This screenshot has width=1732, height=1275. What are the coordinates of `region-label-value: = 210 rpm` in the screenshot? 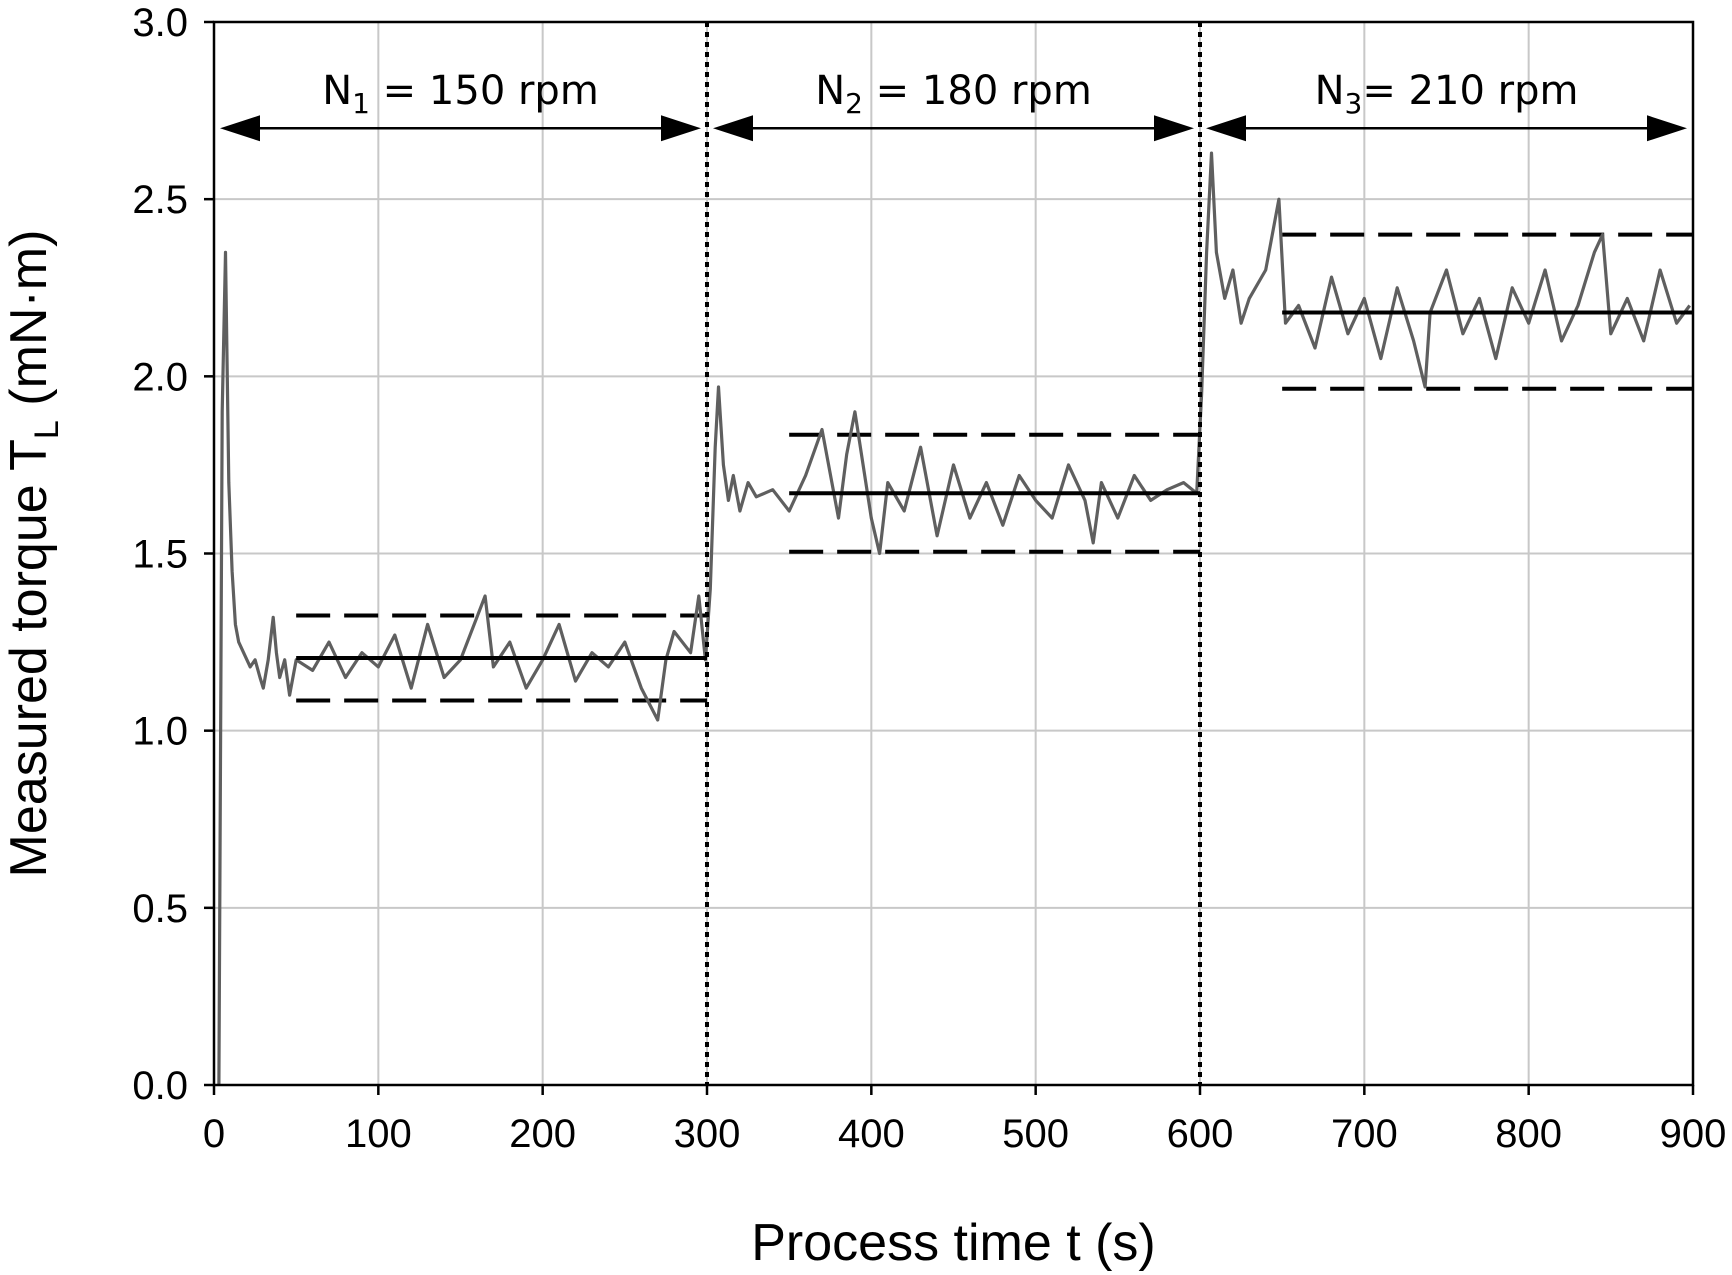 It's located at (1470, 91).